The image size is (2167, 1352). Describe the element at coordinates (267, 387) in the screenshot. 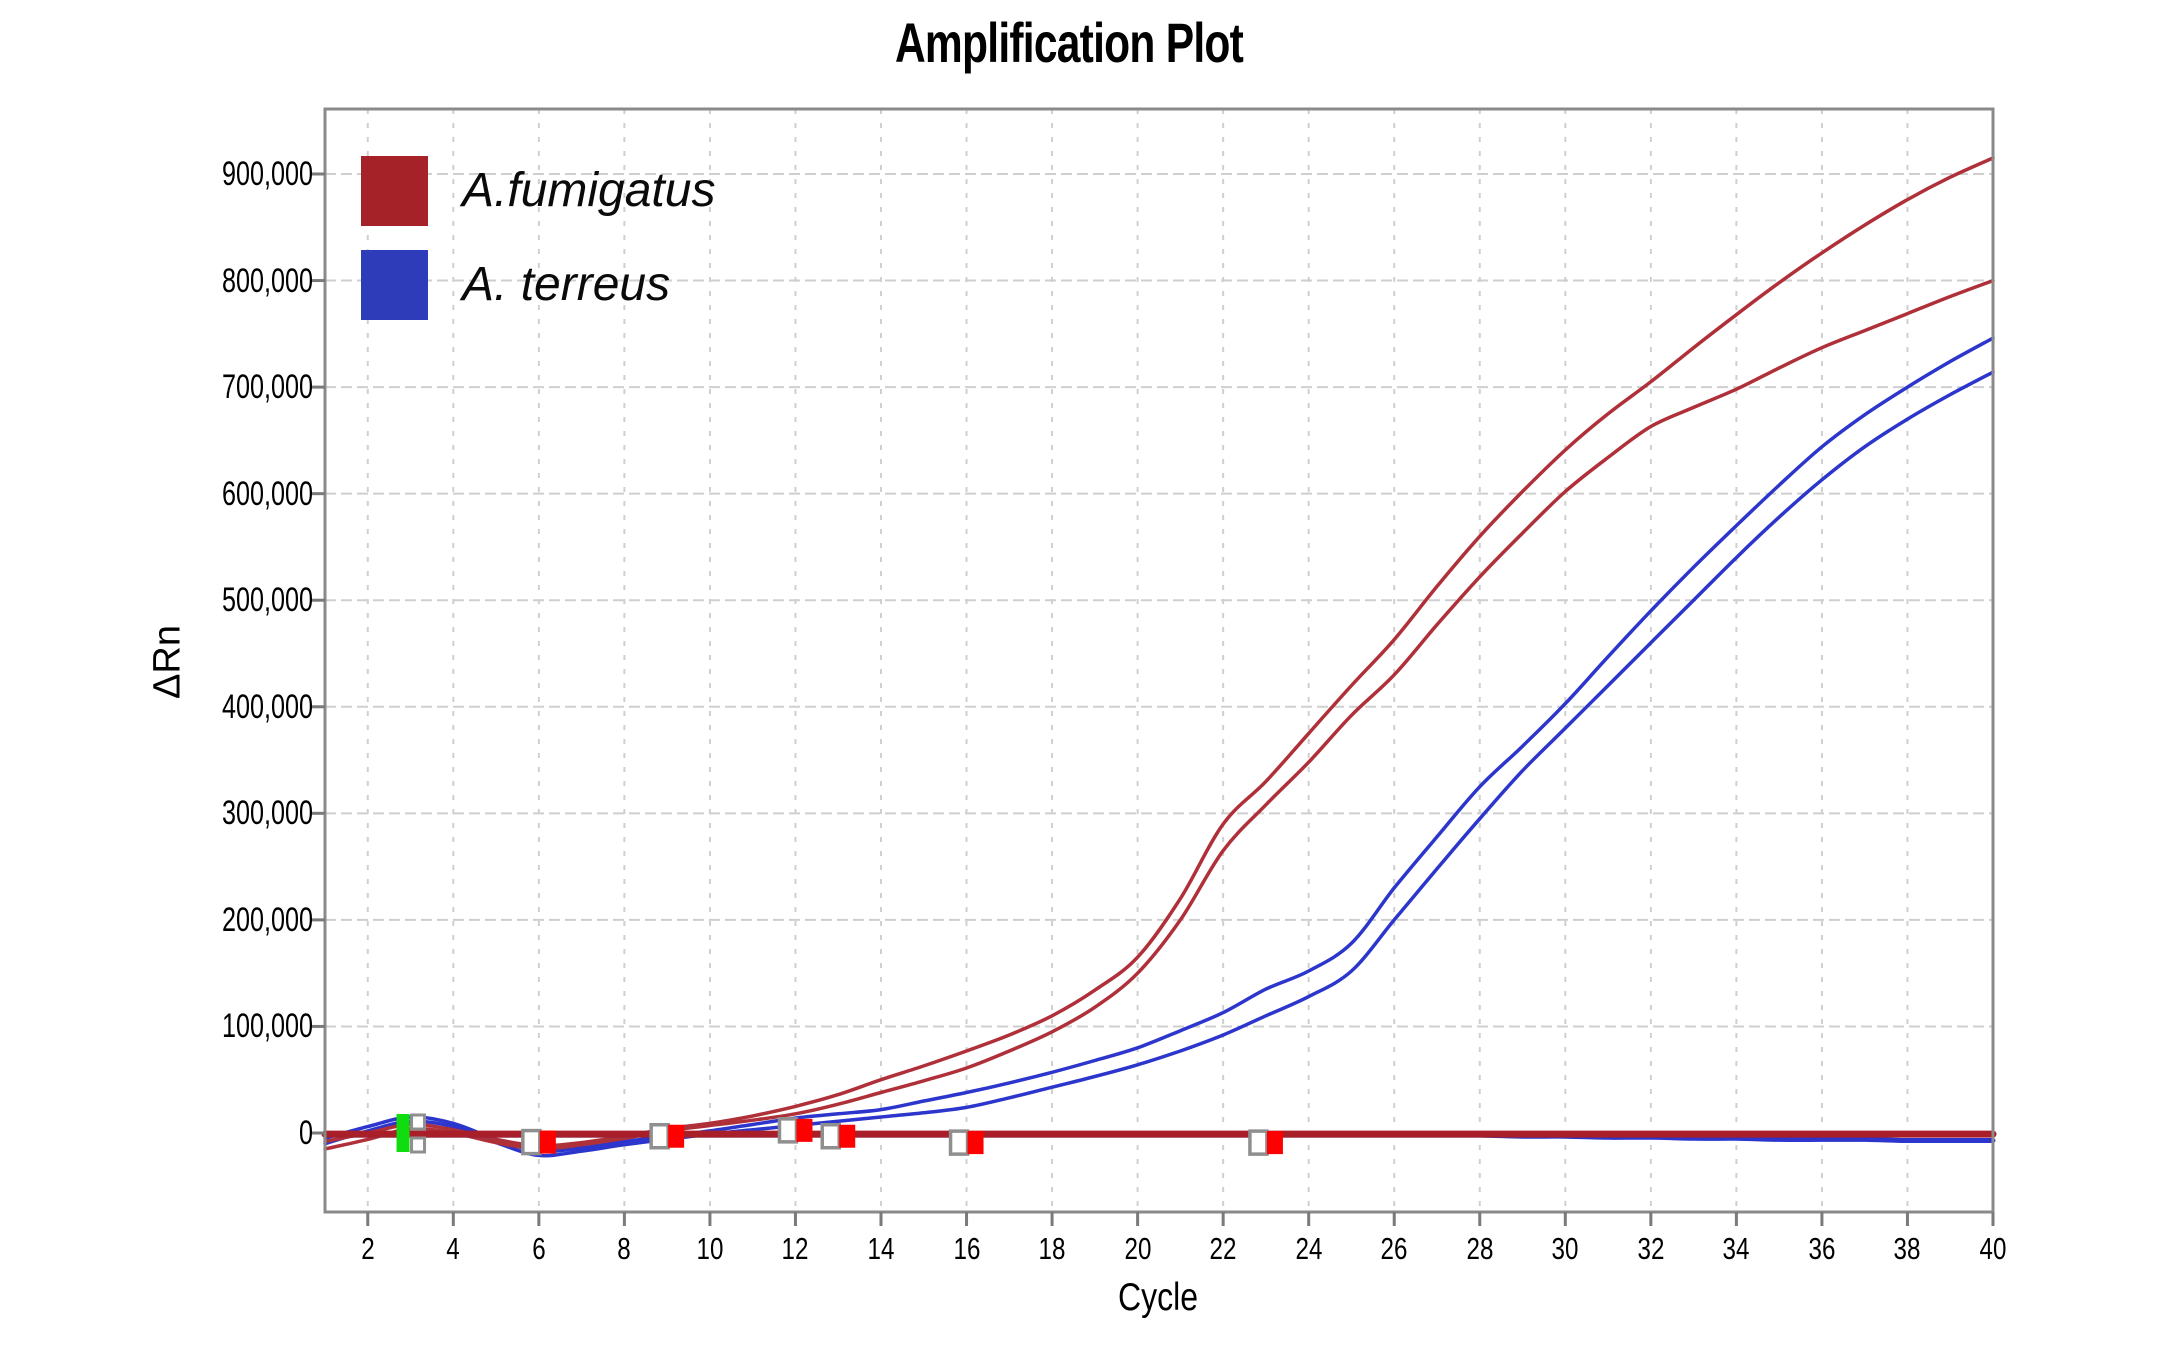

I see `y-tick-label-700000: 700,000` at that location.